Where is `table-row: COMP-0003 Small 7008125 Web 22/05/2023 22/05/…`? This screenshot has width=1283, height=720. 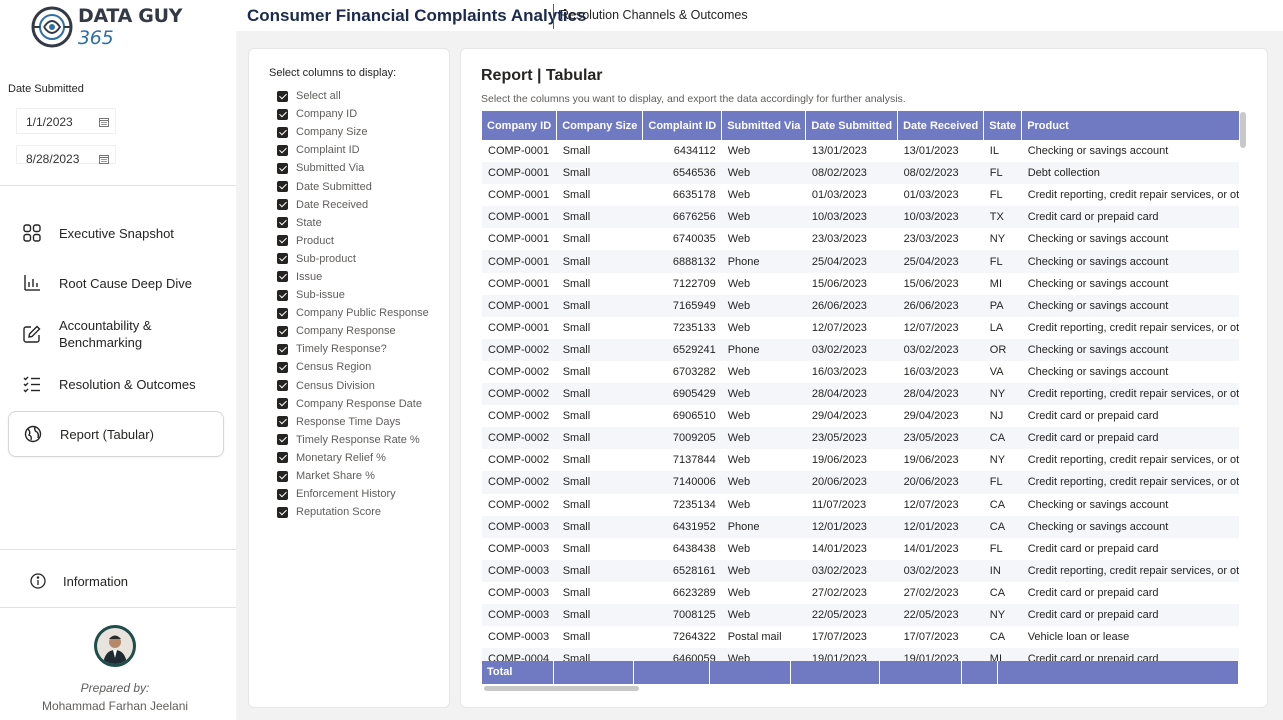
table-row: COMP-0003 Small 7008125 Web 22/05/2023 22/05/… is located at coordinates (860, 615).